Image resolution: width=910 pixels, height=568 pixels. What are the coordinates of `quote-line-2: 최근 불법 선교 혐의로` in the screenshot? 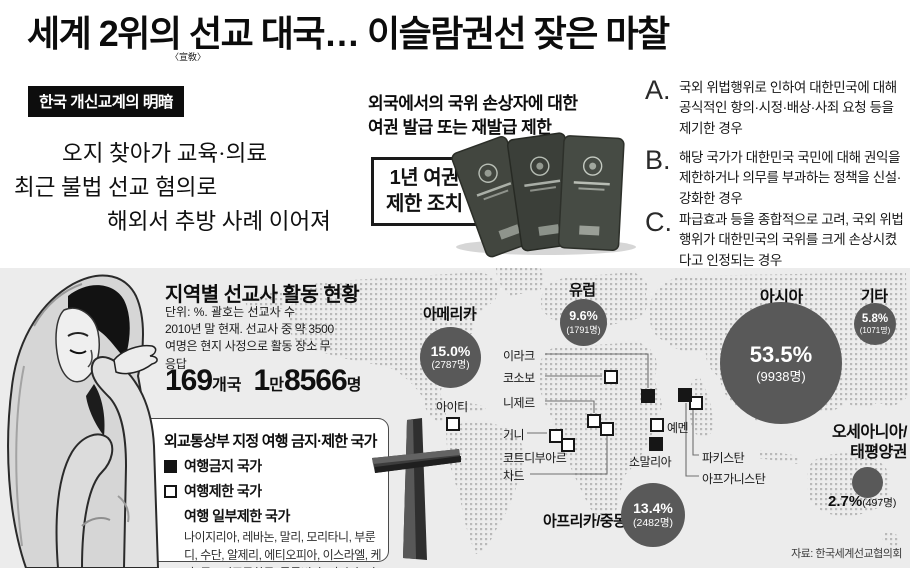 It's located at (116, 187).